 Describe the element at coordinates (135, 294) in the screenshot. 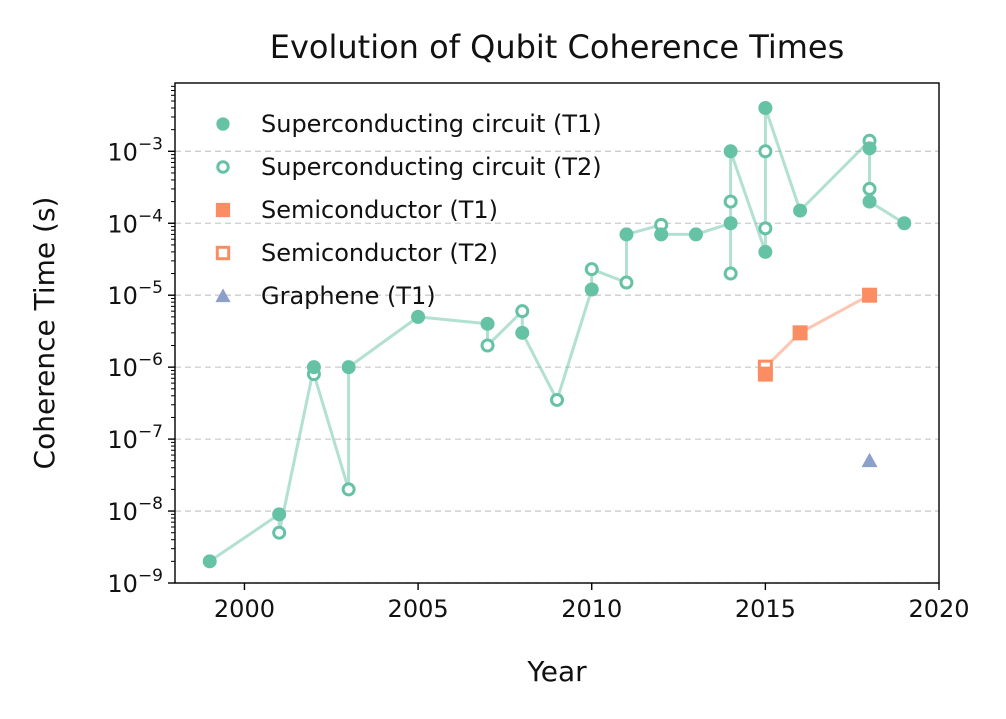

I see `y-tick-label: 10⁻⁵` at that location.